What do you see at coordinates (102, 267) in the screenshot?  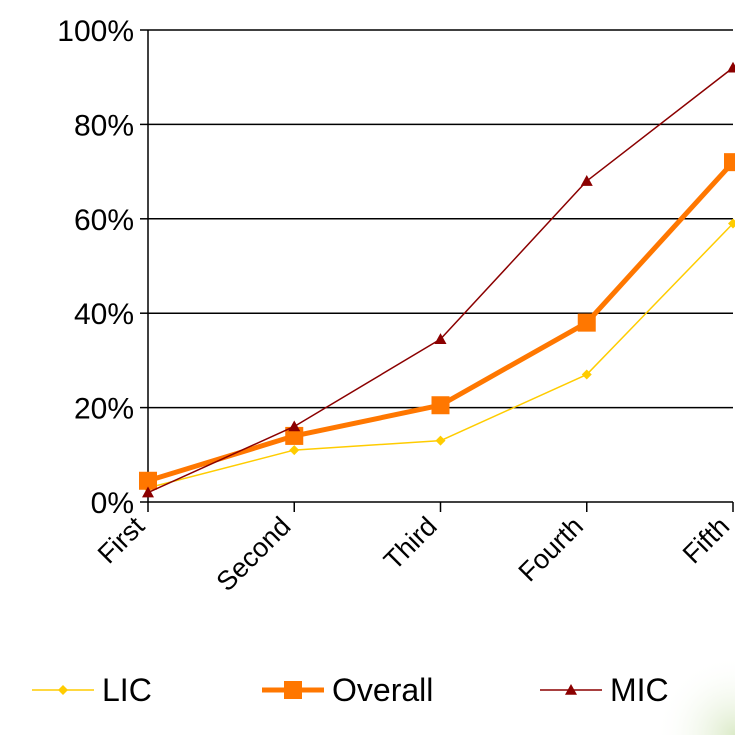 I see `y-axis-ticks: 0% 20% 40% 60% 80% 100%` at bounding box center [102, 267].